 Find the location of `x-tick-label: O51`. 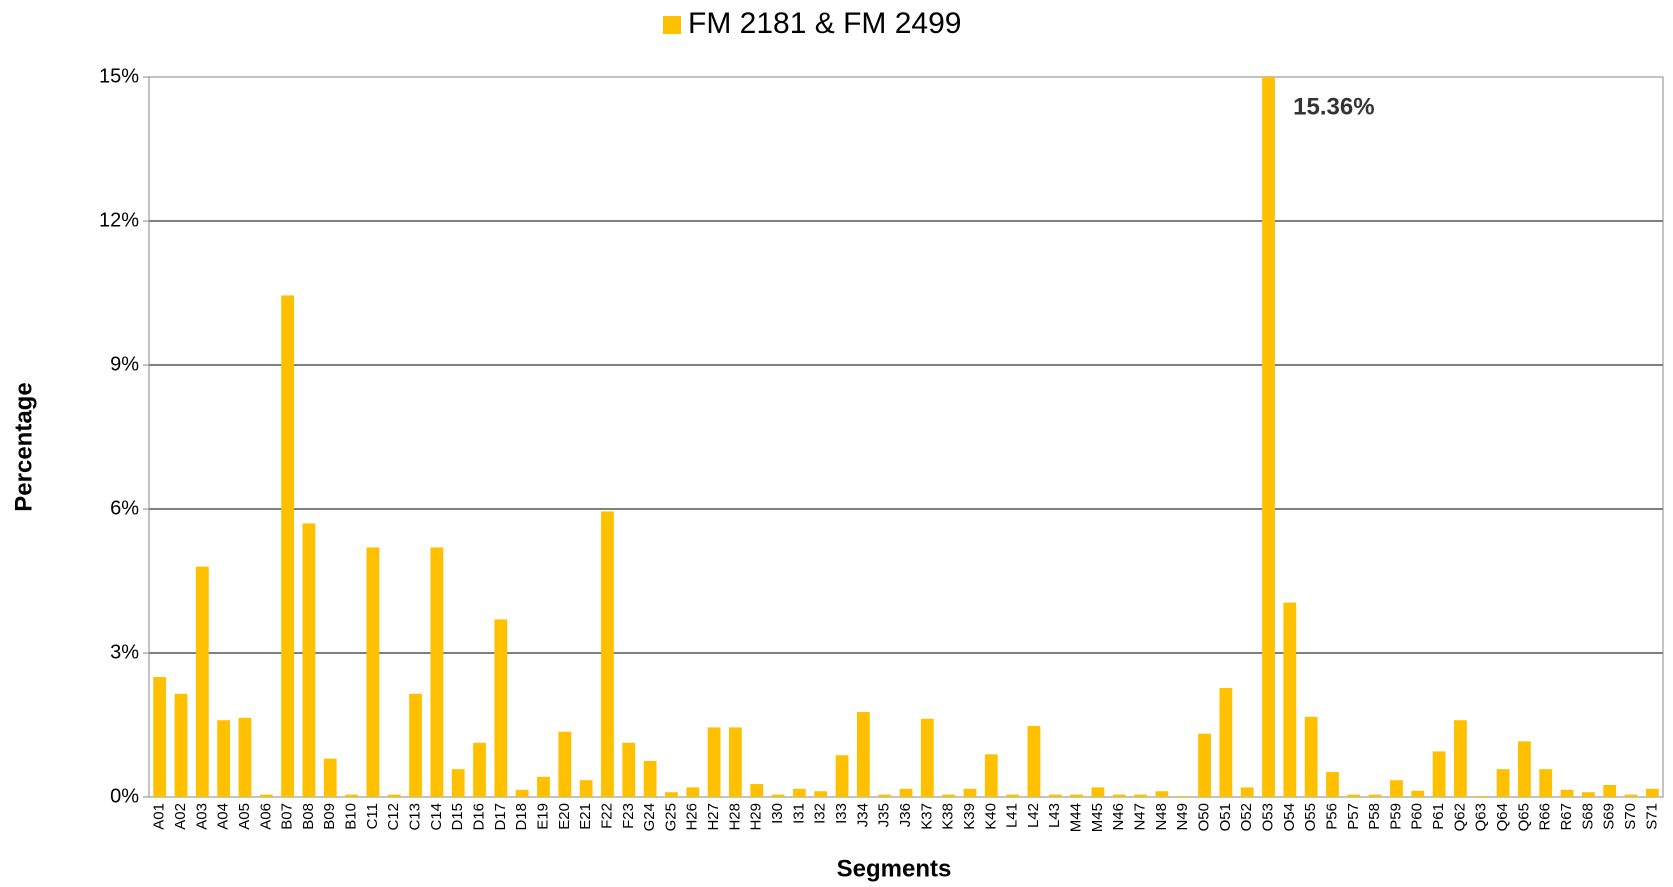

x-tick-label: O51 is located at coordinates (1225, 817).